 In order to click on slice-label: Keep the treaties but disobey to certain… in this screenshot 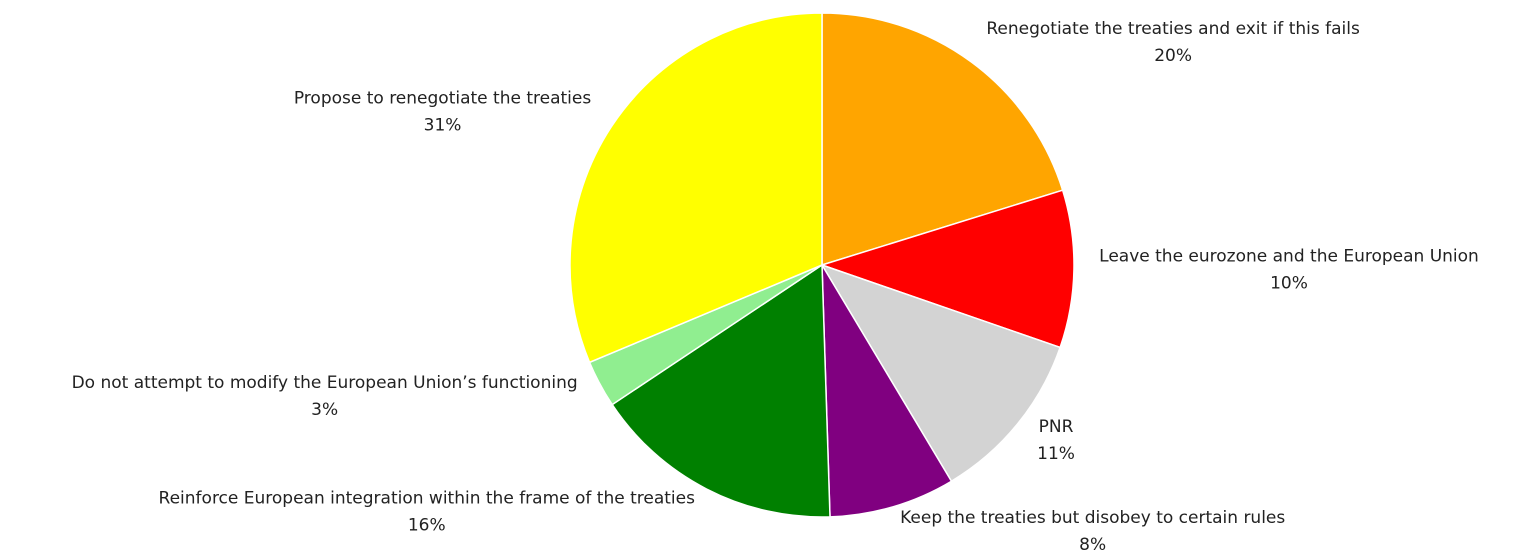, I will do `click(1092, 518)`.